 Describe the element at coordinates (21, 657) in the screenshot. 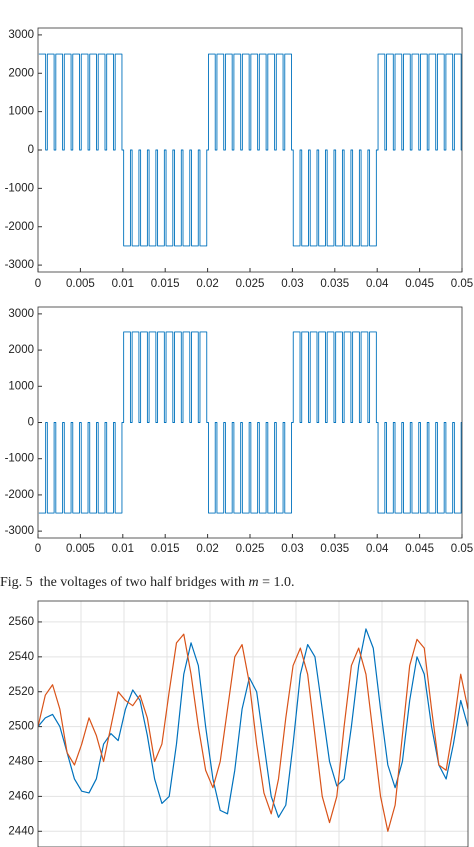

I see `y-tick-label: 2540` at that location.